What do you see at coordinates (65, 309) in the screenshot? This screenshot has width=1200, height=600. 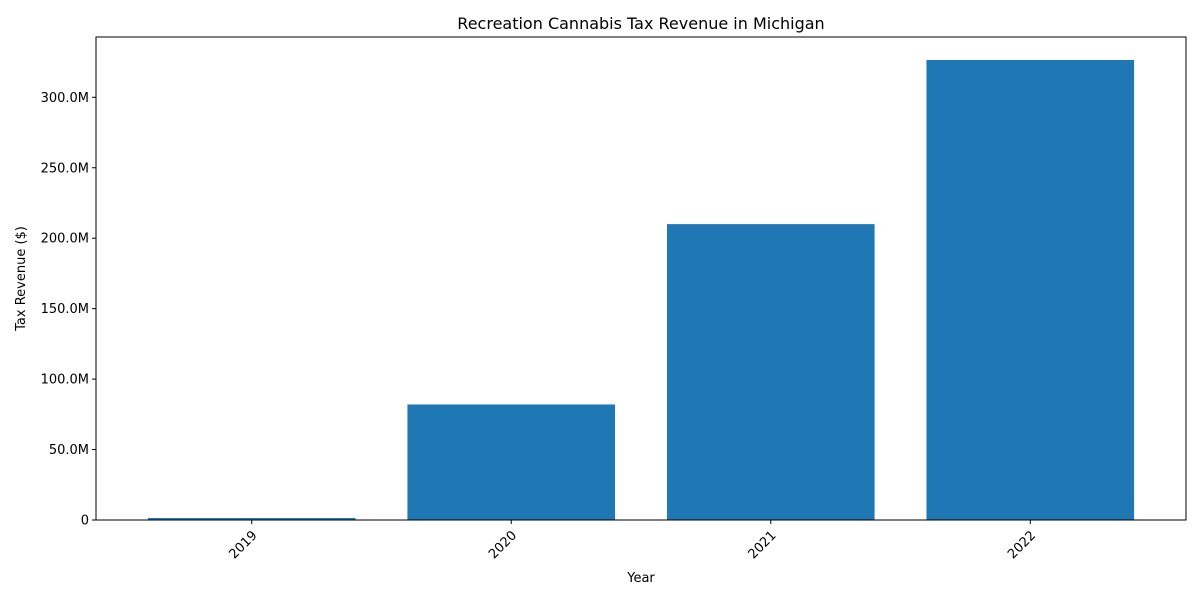 I see `y-tick-label-3: 150.0M` at bounding box center [65, 309].